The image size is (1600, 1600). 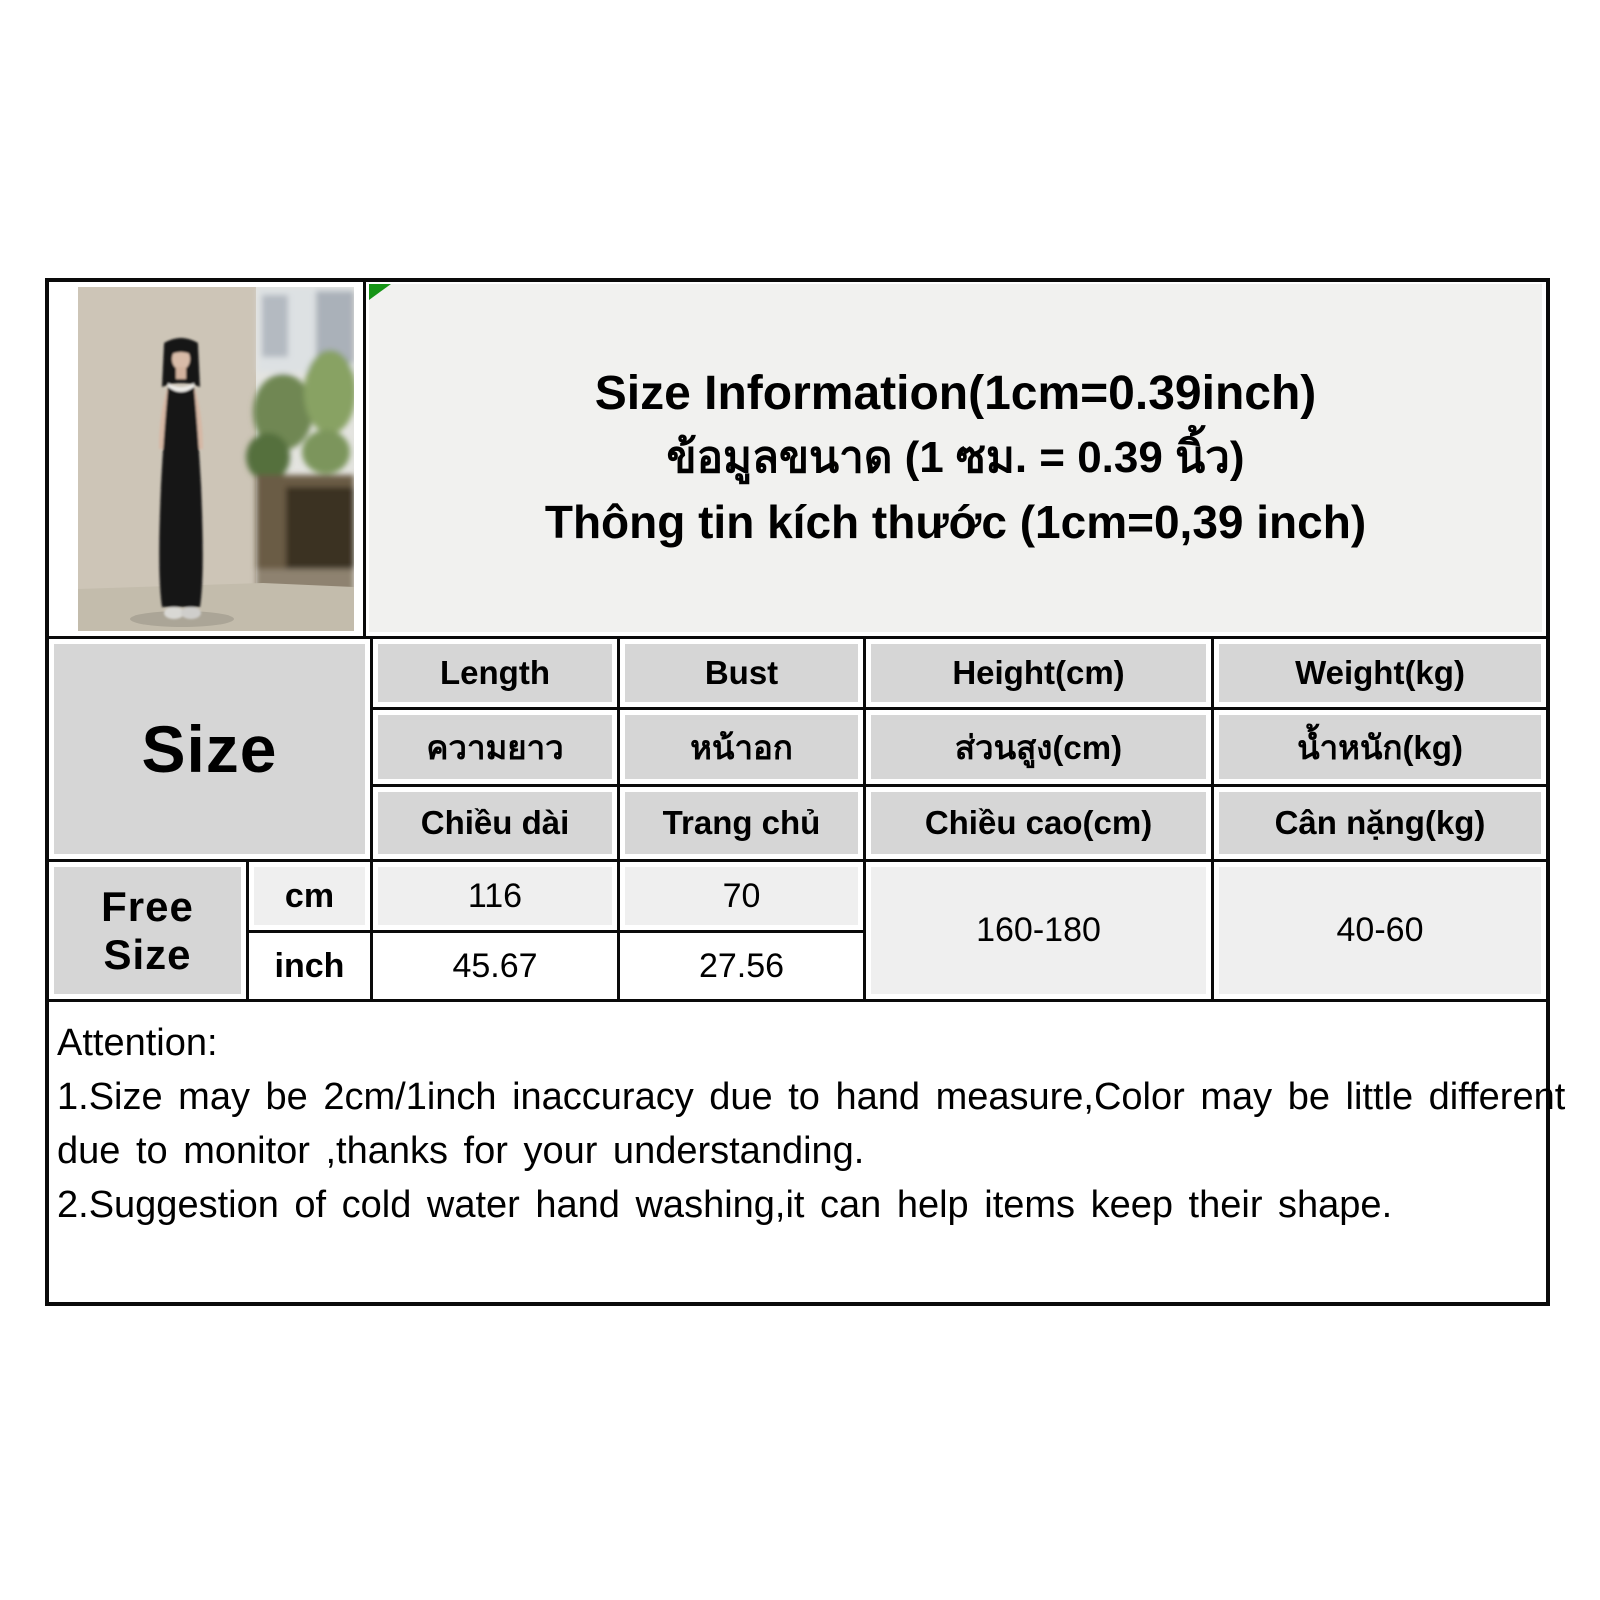 I want to click on photo-cell, so click(x=206, y=459).